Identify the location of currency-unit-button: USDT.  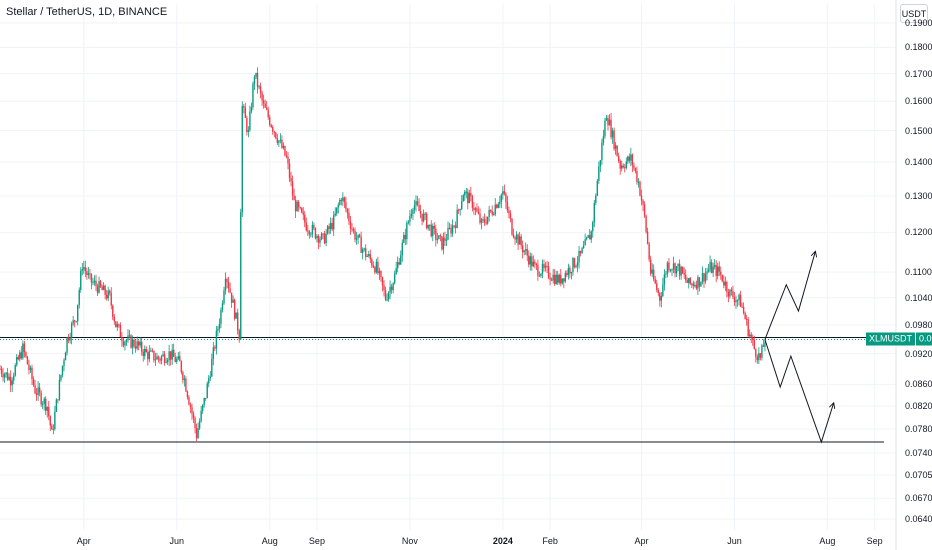
(914, 13).